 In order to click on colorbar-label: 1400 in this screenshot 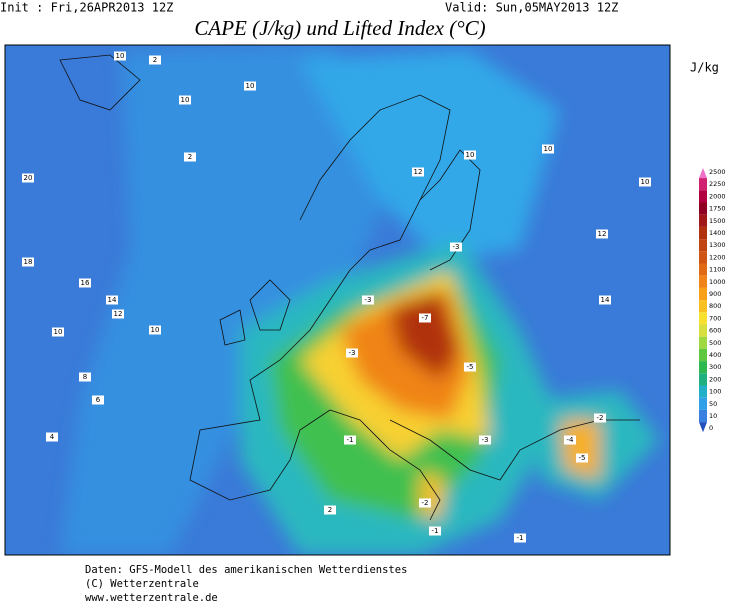, I will do `click(717, 233)`.